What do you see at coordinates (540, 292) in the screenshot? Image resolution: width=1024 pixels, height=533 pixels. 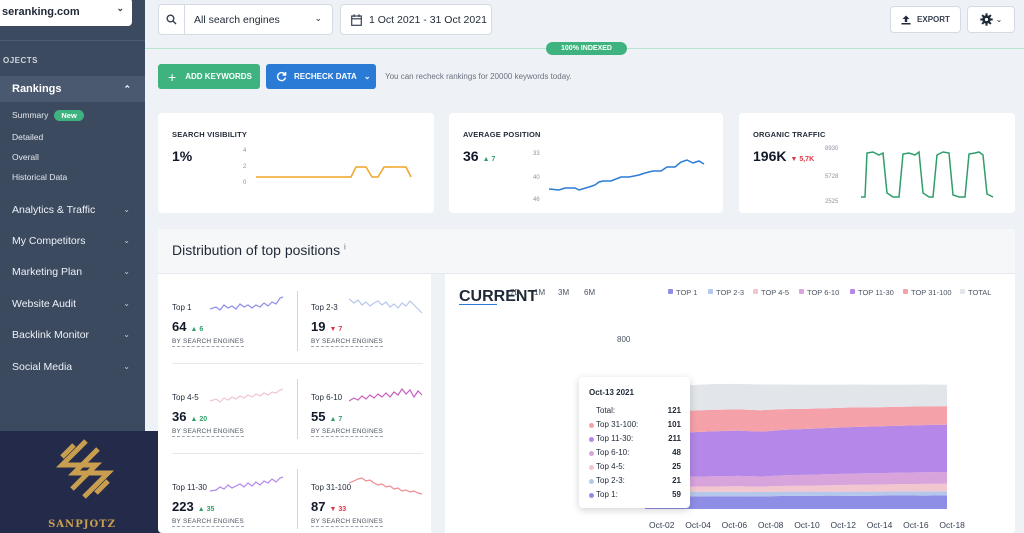 I see `tab-1m: 1M` at bounding box center [540, 292].